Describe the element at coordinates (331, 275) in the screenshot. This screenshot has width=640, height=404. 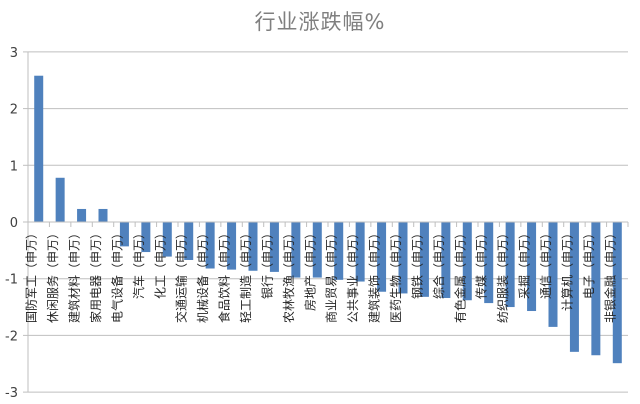
I see `x-tick-label: 商业贸易（申万）` at that location.